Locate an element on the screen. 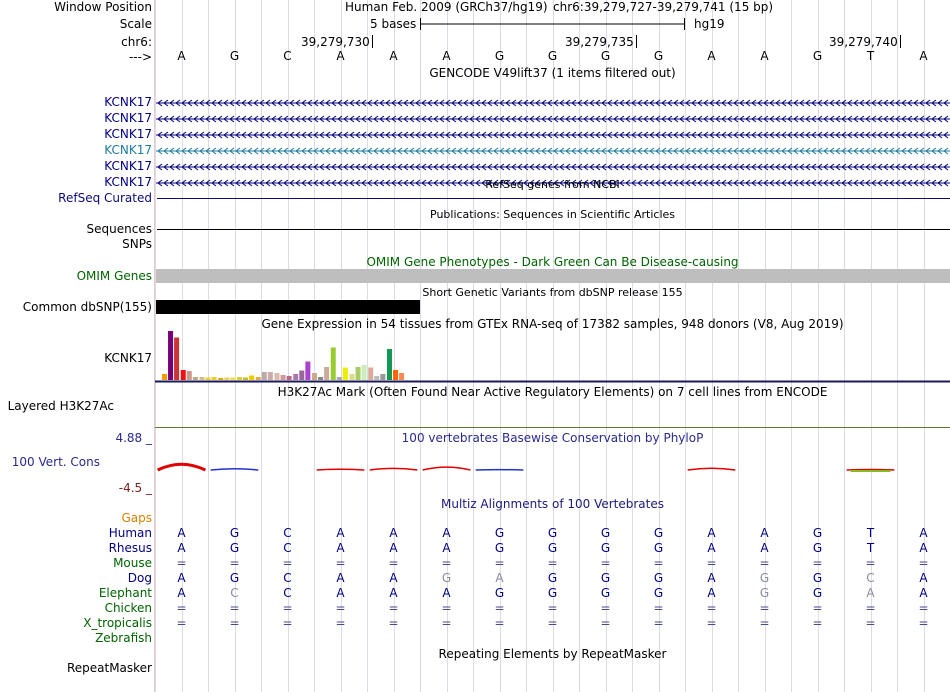 This screenshot has height=692, width=950. multiz-species-label: X_tropicalis is located at coordinates (117, 623).